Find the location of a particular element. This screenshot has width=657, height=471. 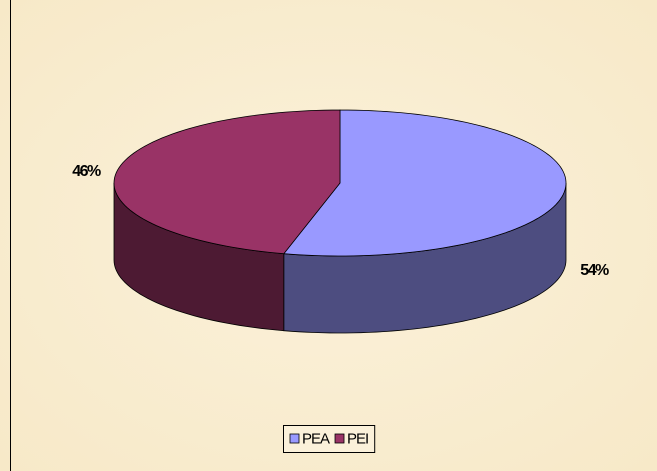

legend-label: PEI is located at coordinates (357, 438).